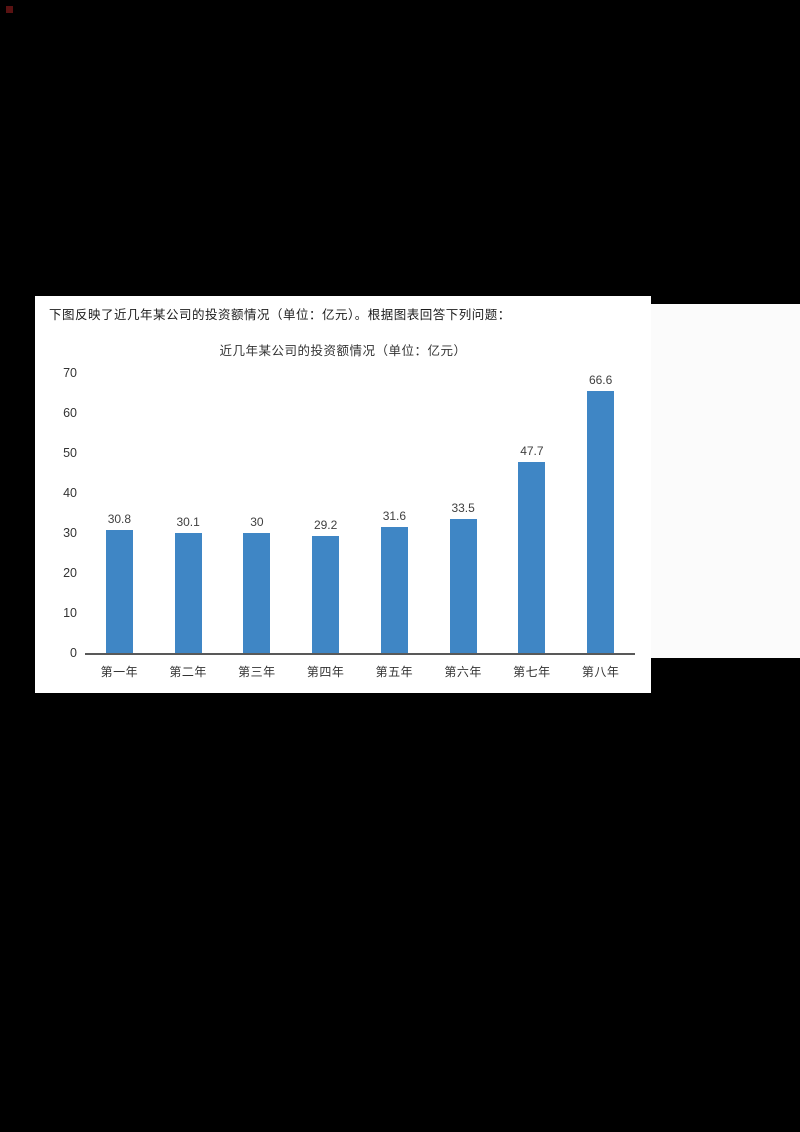 This screenshot has height=1132, width=800. What do you see at coordinates (9, 9) in the screenshot?
I see `corner-artifact-dot` at bounding box center [9, 9].